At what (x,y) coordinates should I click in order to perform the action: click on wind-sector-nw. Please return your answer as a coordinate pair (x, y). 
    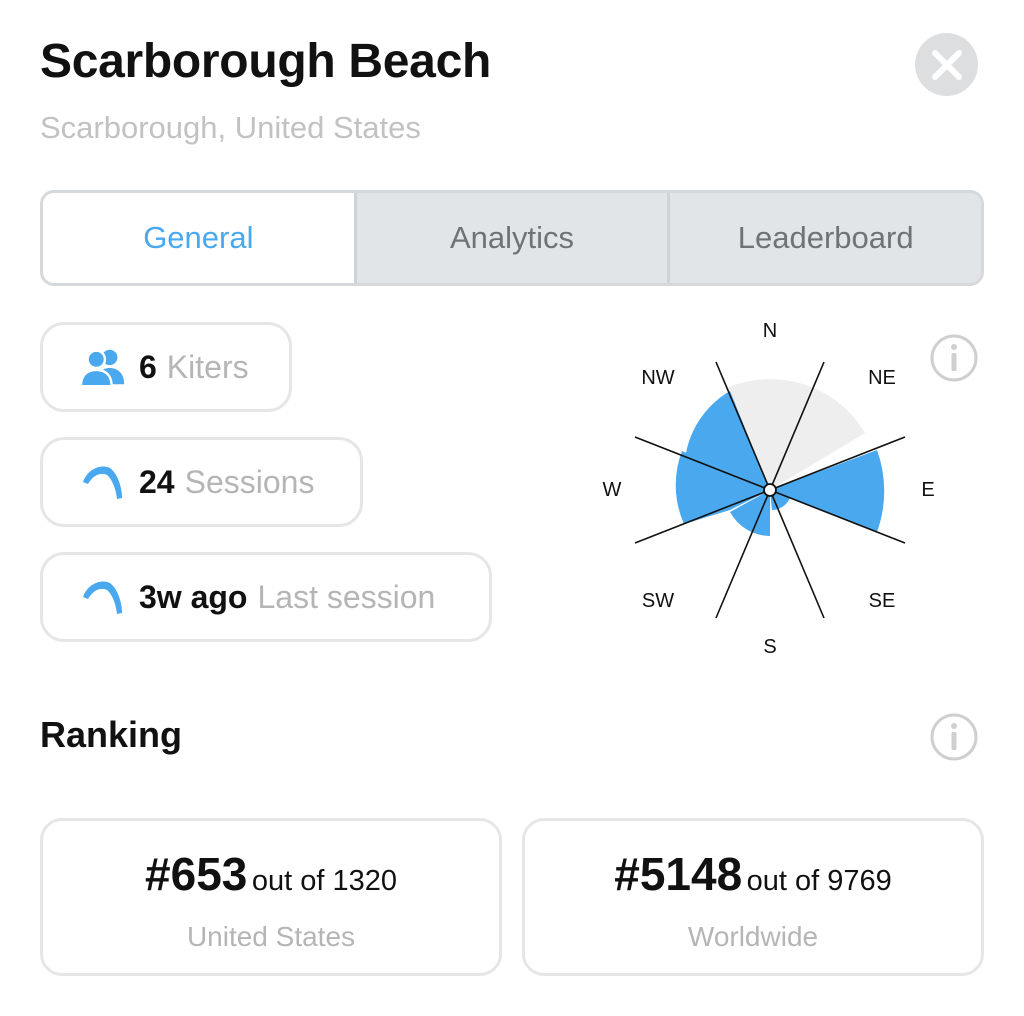
    Looking at the image, I should click on (728, 440).